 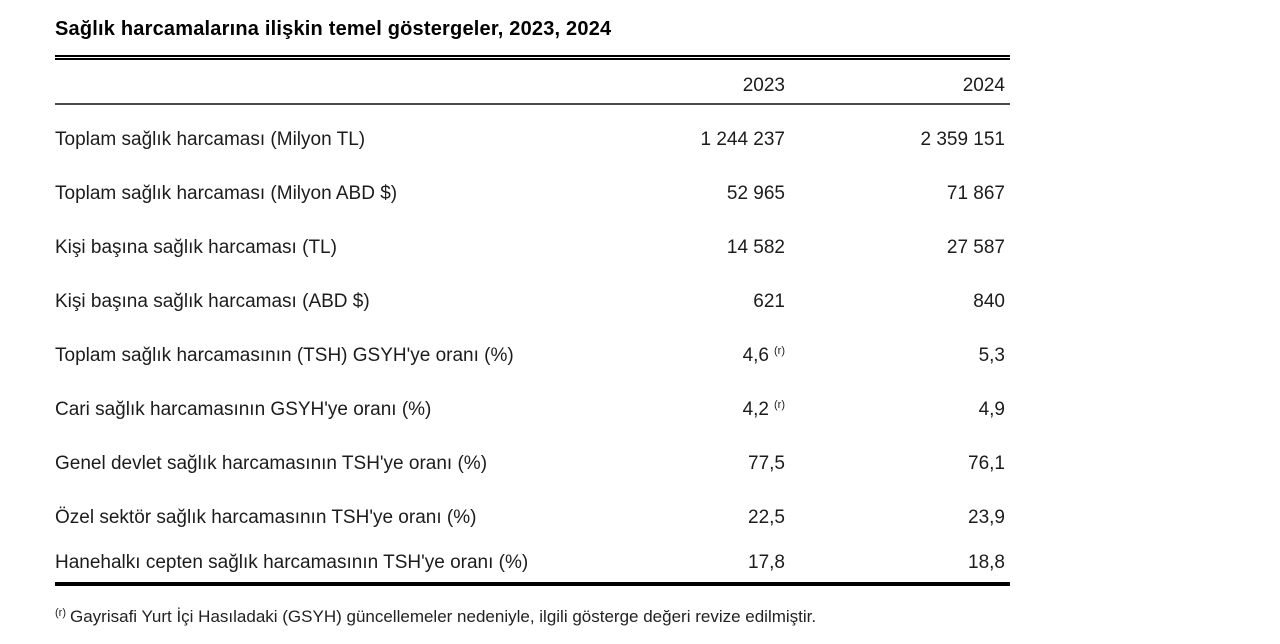 I want to click on row-label: Toplam sağlık harcaması (Milyon TL), so click(x=210, y=139).